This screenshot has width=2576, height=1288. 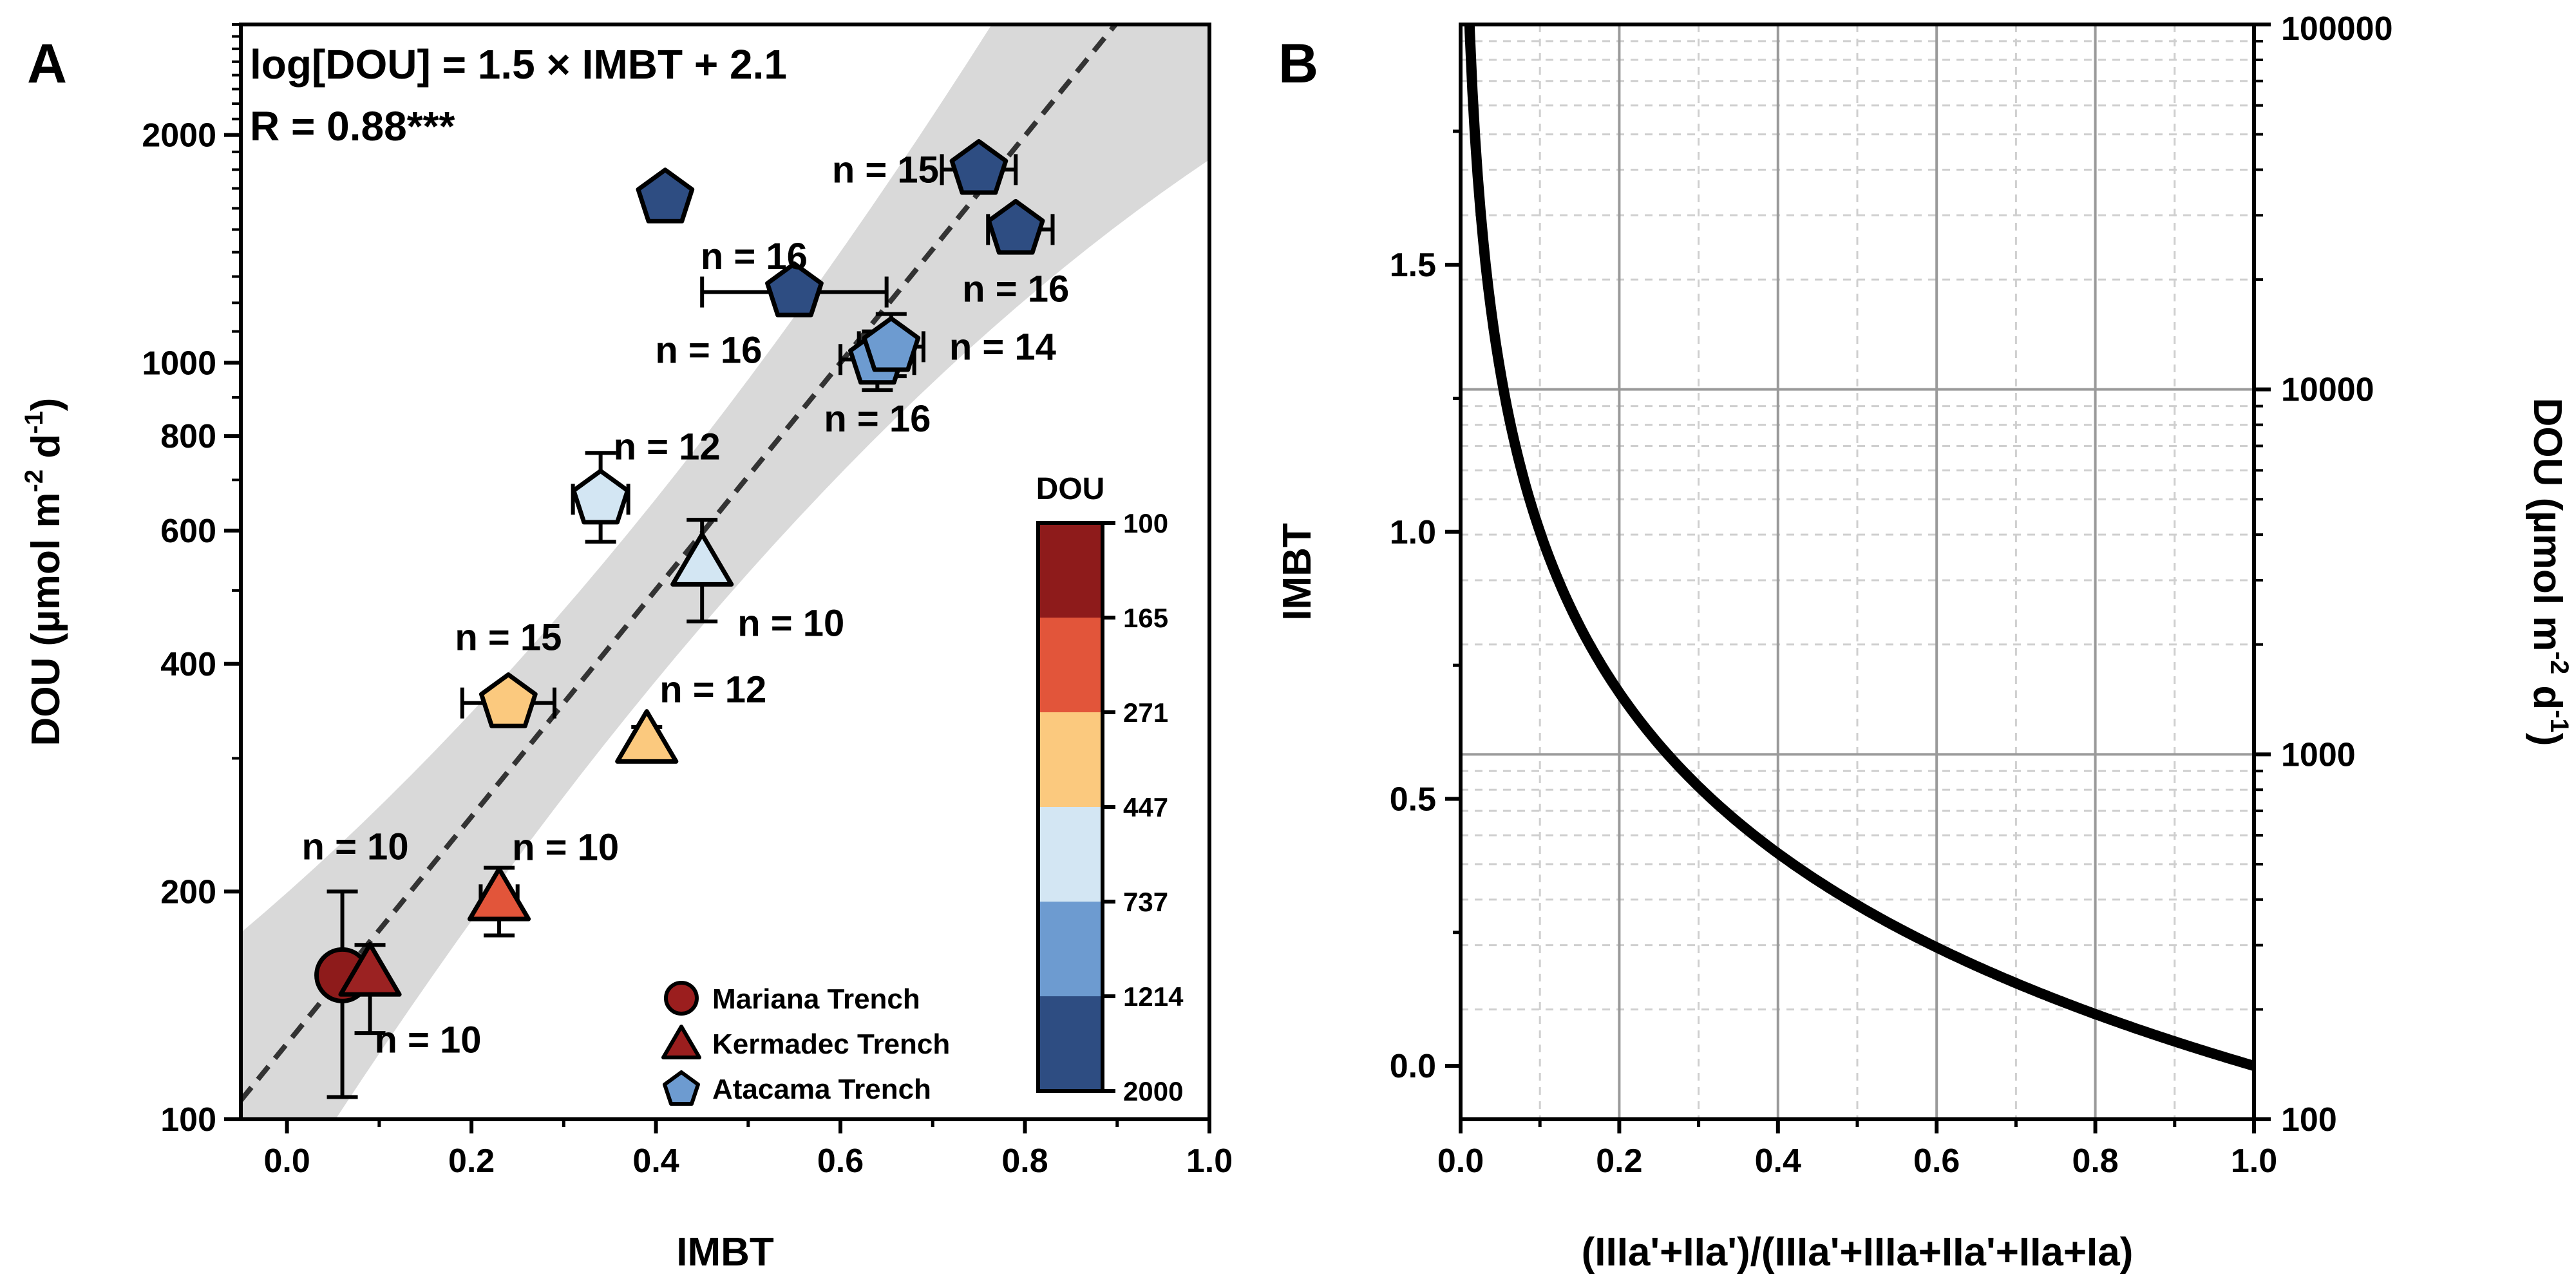 What do you see at coordinates (1413, 532) in the screenshot?
I see `y-tick-label-b: 1.0` at bounding box center [1413, 532].